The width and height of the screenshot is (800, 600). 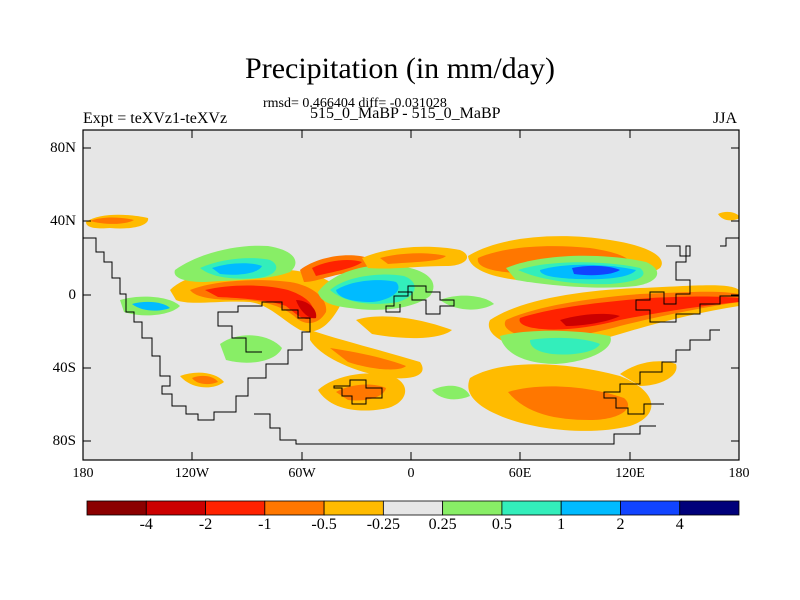 What do you see at coordinates (265, 524) in the screenshot?
I see `colorbar-level-label: -1` at bounding box center [265, 524].